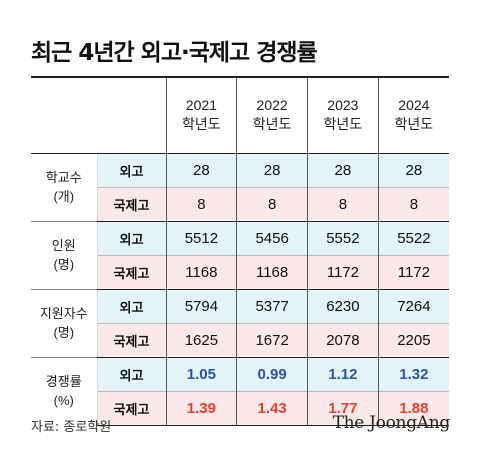  I want to click on table-row: 학교수 (개) 외고 28 28 28 28, so click(240, 186).